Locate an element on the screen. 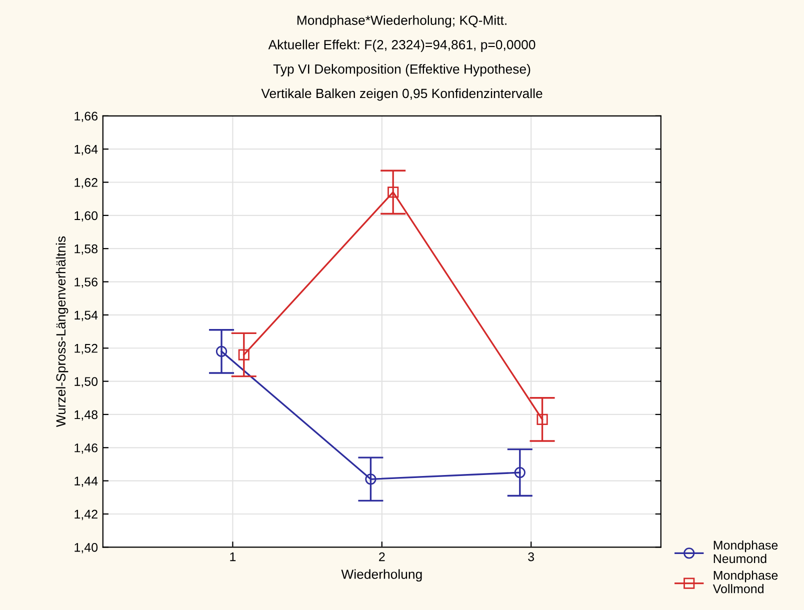 The image size is (804, 610). text: Vertikale Balken zeigen 0,95 Konfidenzintervalle is located at coordinates (401, 94).